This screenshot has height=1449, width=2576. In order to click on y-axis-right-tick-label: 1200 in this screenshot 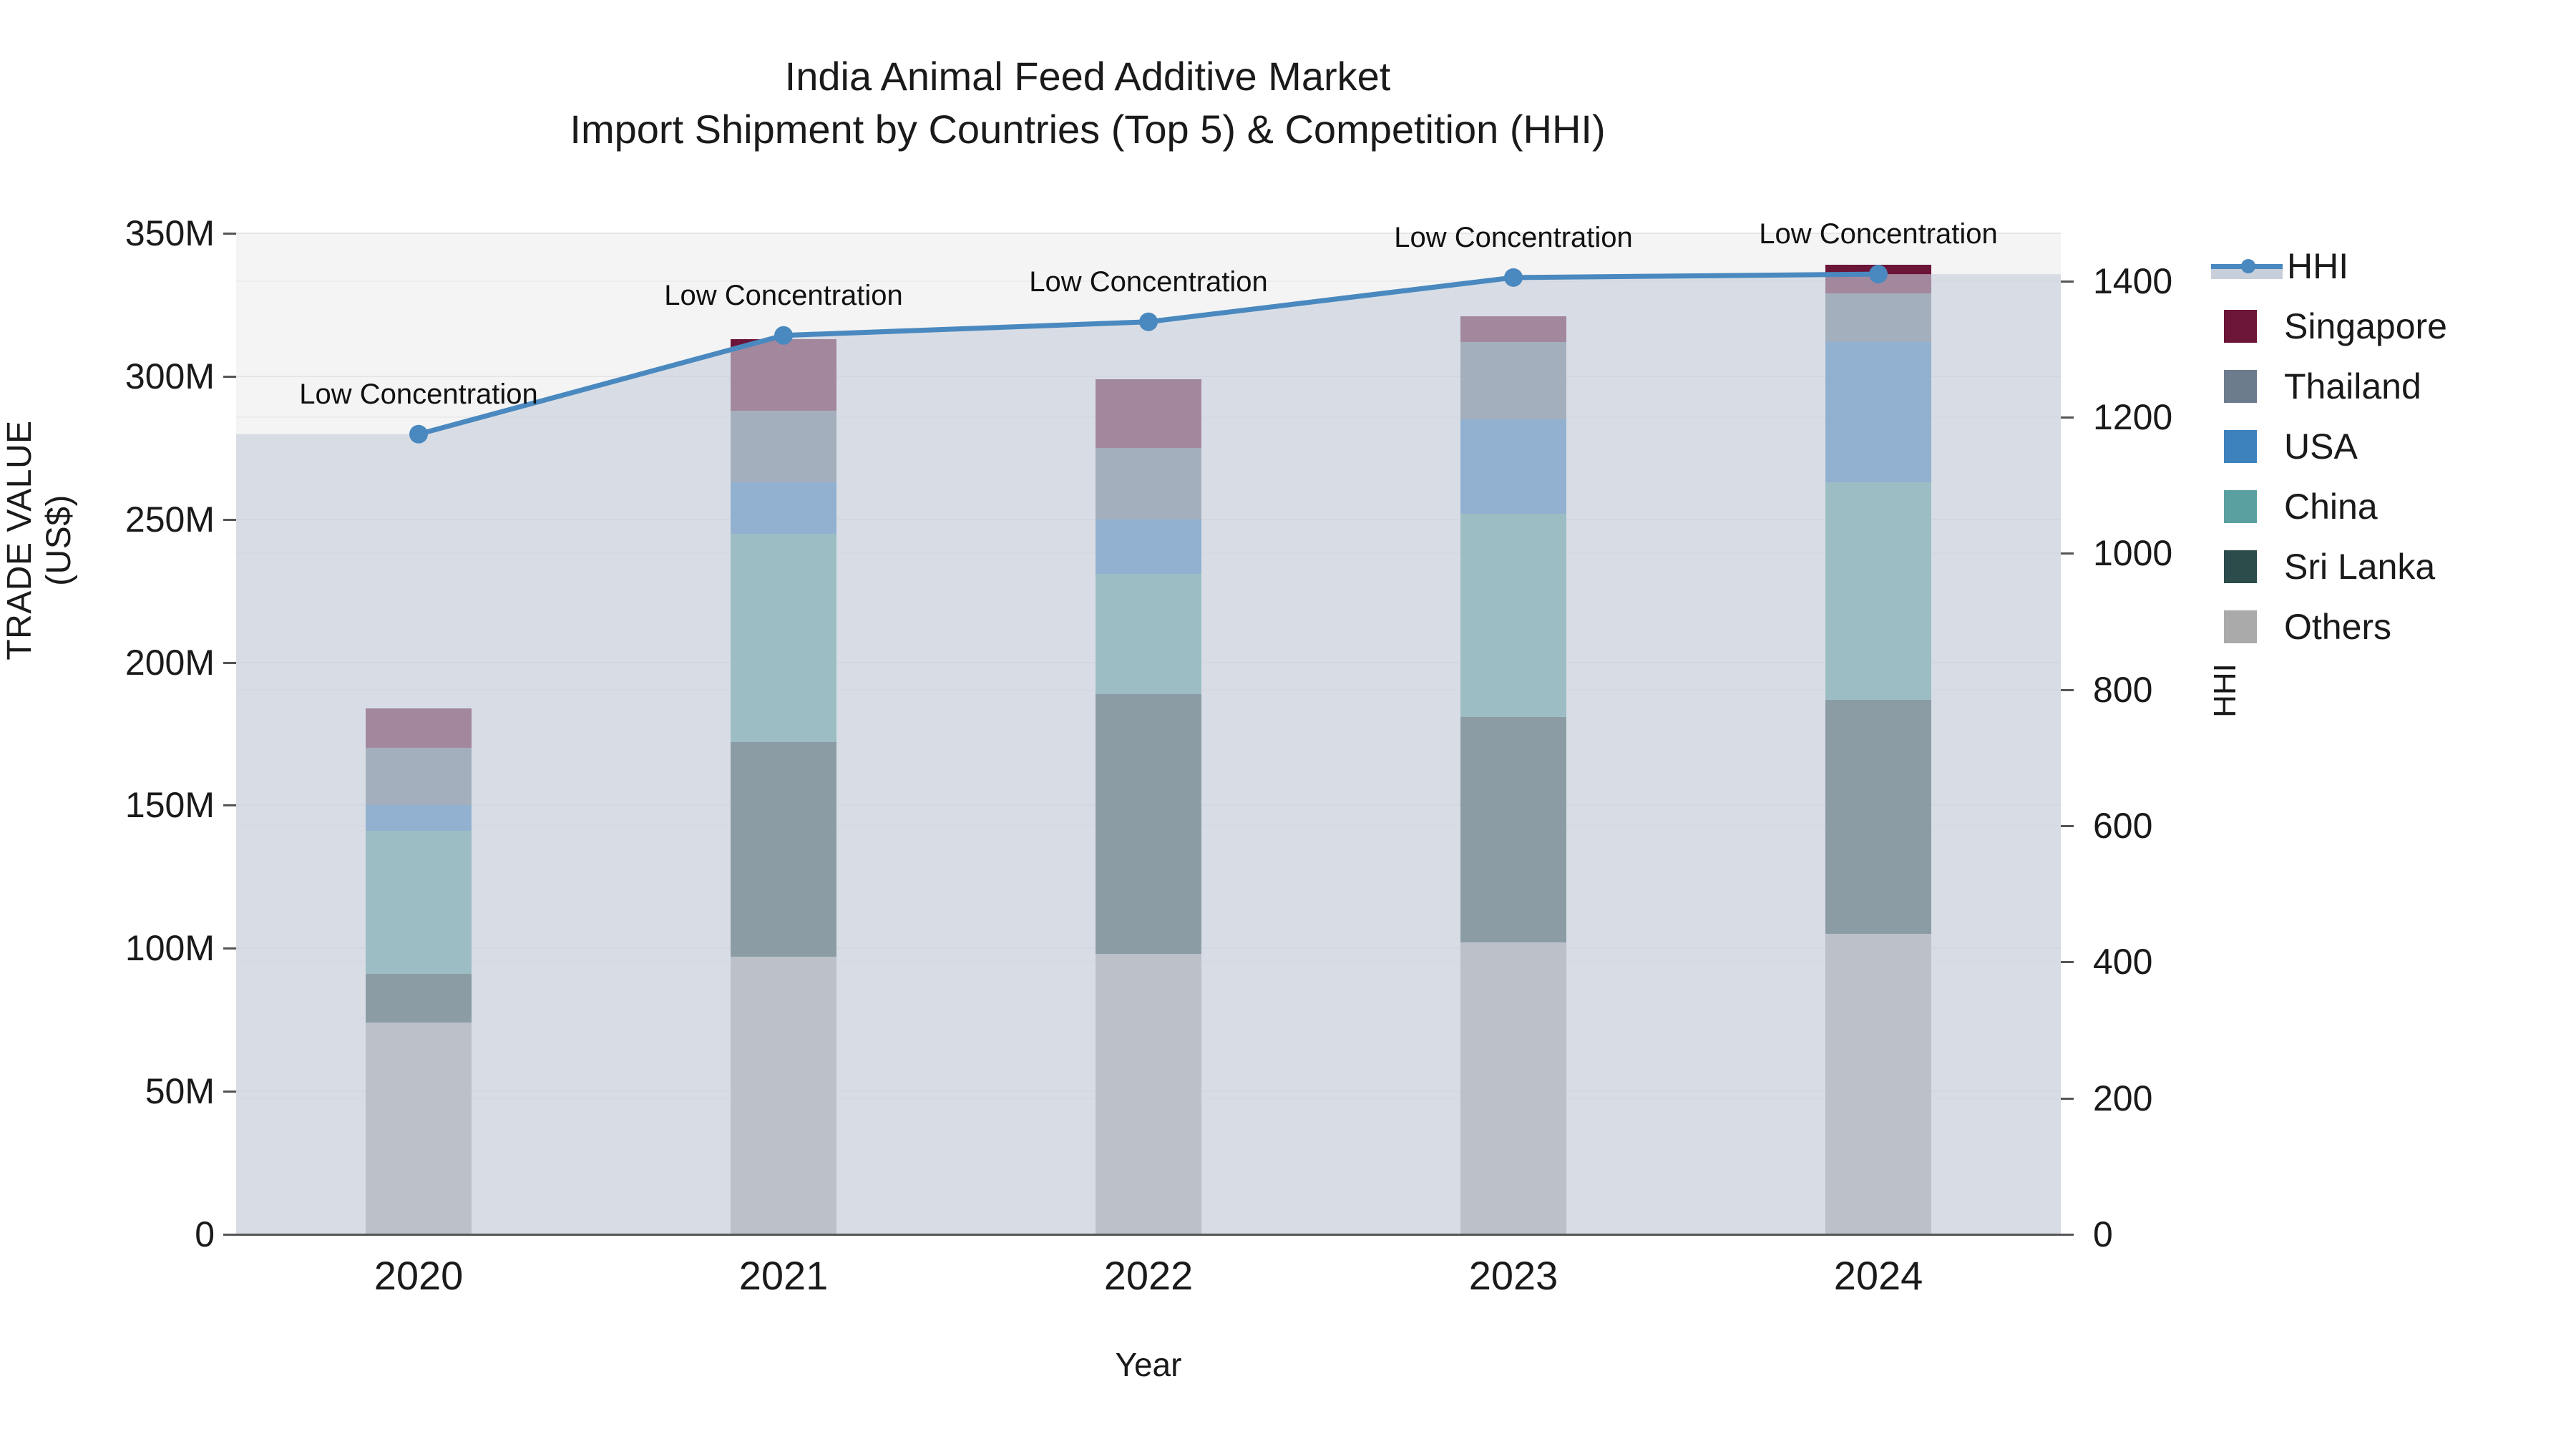, I will do `click(2133, 416)`.